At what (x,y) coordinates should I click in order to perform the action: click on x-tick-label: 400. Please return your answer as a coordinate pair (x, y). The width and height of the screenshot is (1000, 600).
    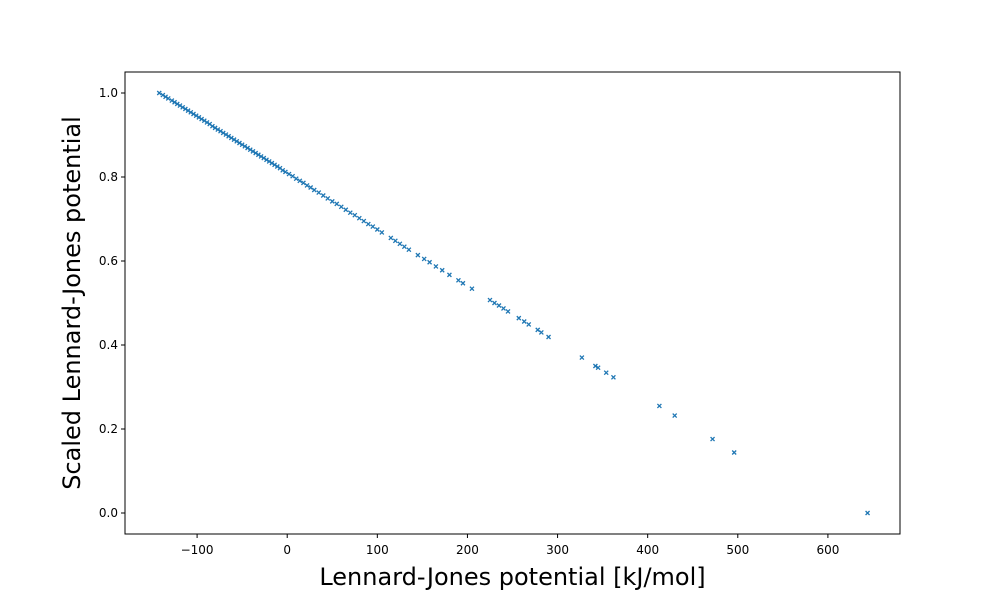
    Looking at the image, I should click on (647, 550).